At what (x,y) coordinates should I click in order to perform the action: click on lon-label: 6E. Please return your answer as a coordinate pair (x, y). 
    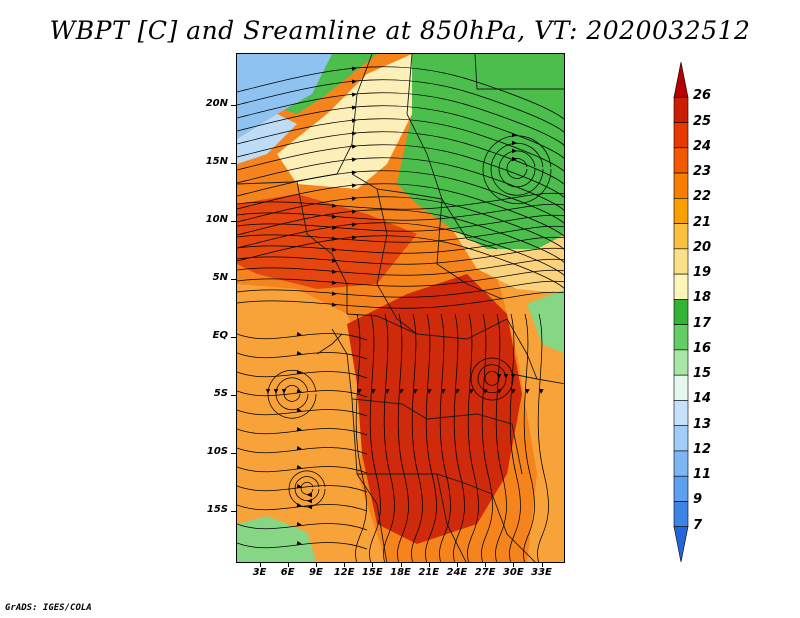
    Looking at the image, I should click on (287, 572).